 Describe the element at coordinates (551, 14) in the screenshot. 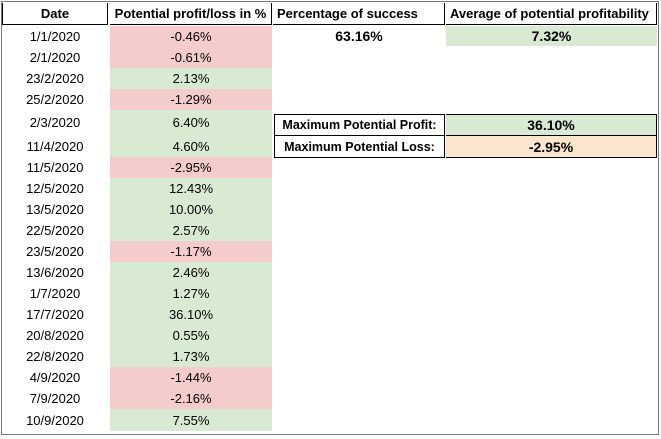

I see `header-average: Average of potential profitability` at that location.